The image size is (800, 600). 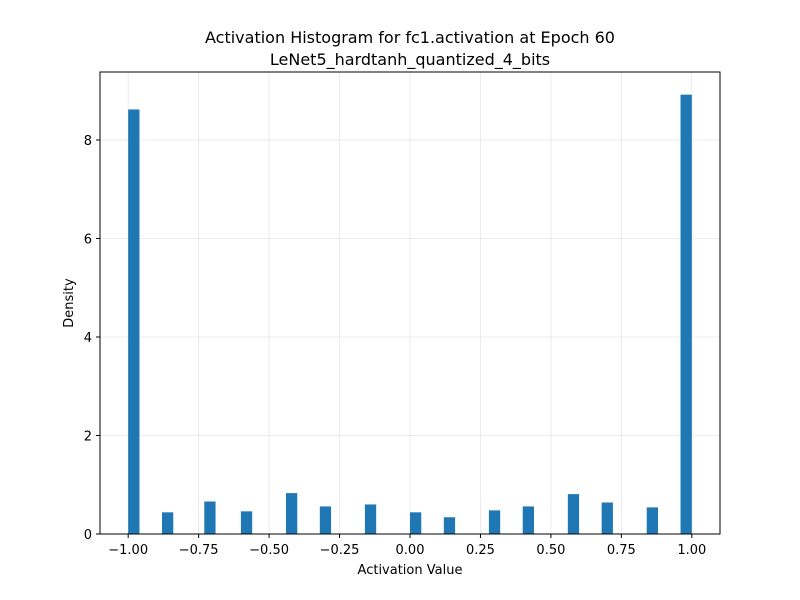 I want to click on x-tick-label: 1.00, so click(x=691, y=550).